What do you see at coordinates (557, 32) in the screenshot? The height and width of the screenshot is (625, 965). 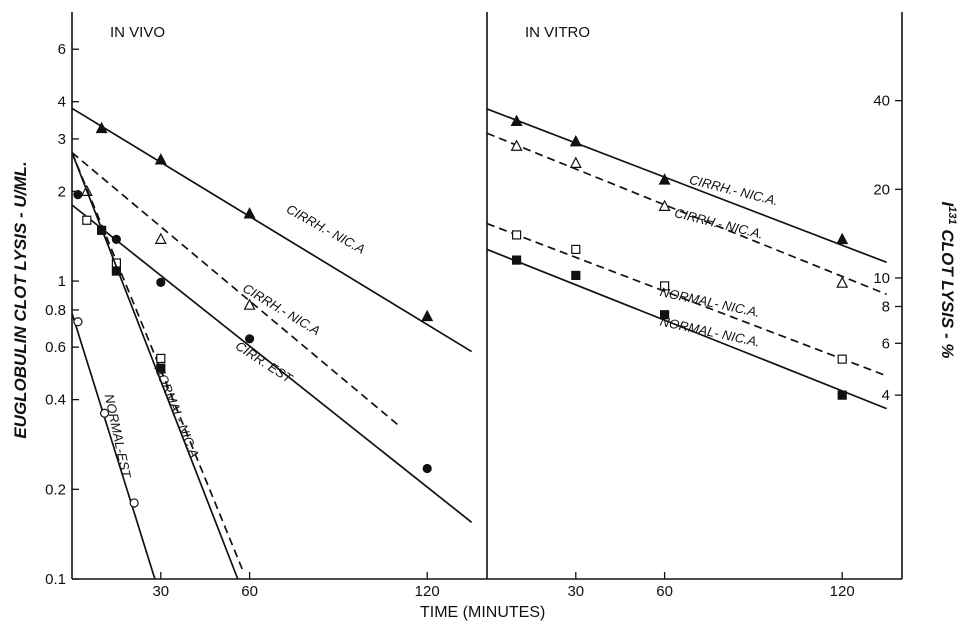 I see `panel-title-in-vitro: IN VITRO` at bounding box center [557, 32].